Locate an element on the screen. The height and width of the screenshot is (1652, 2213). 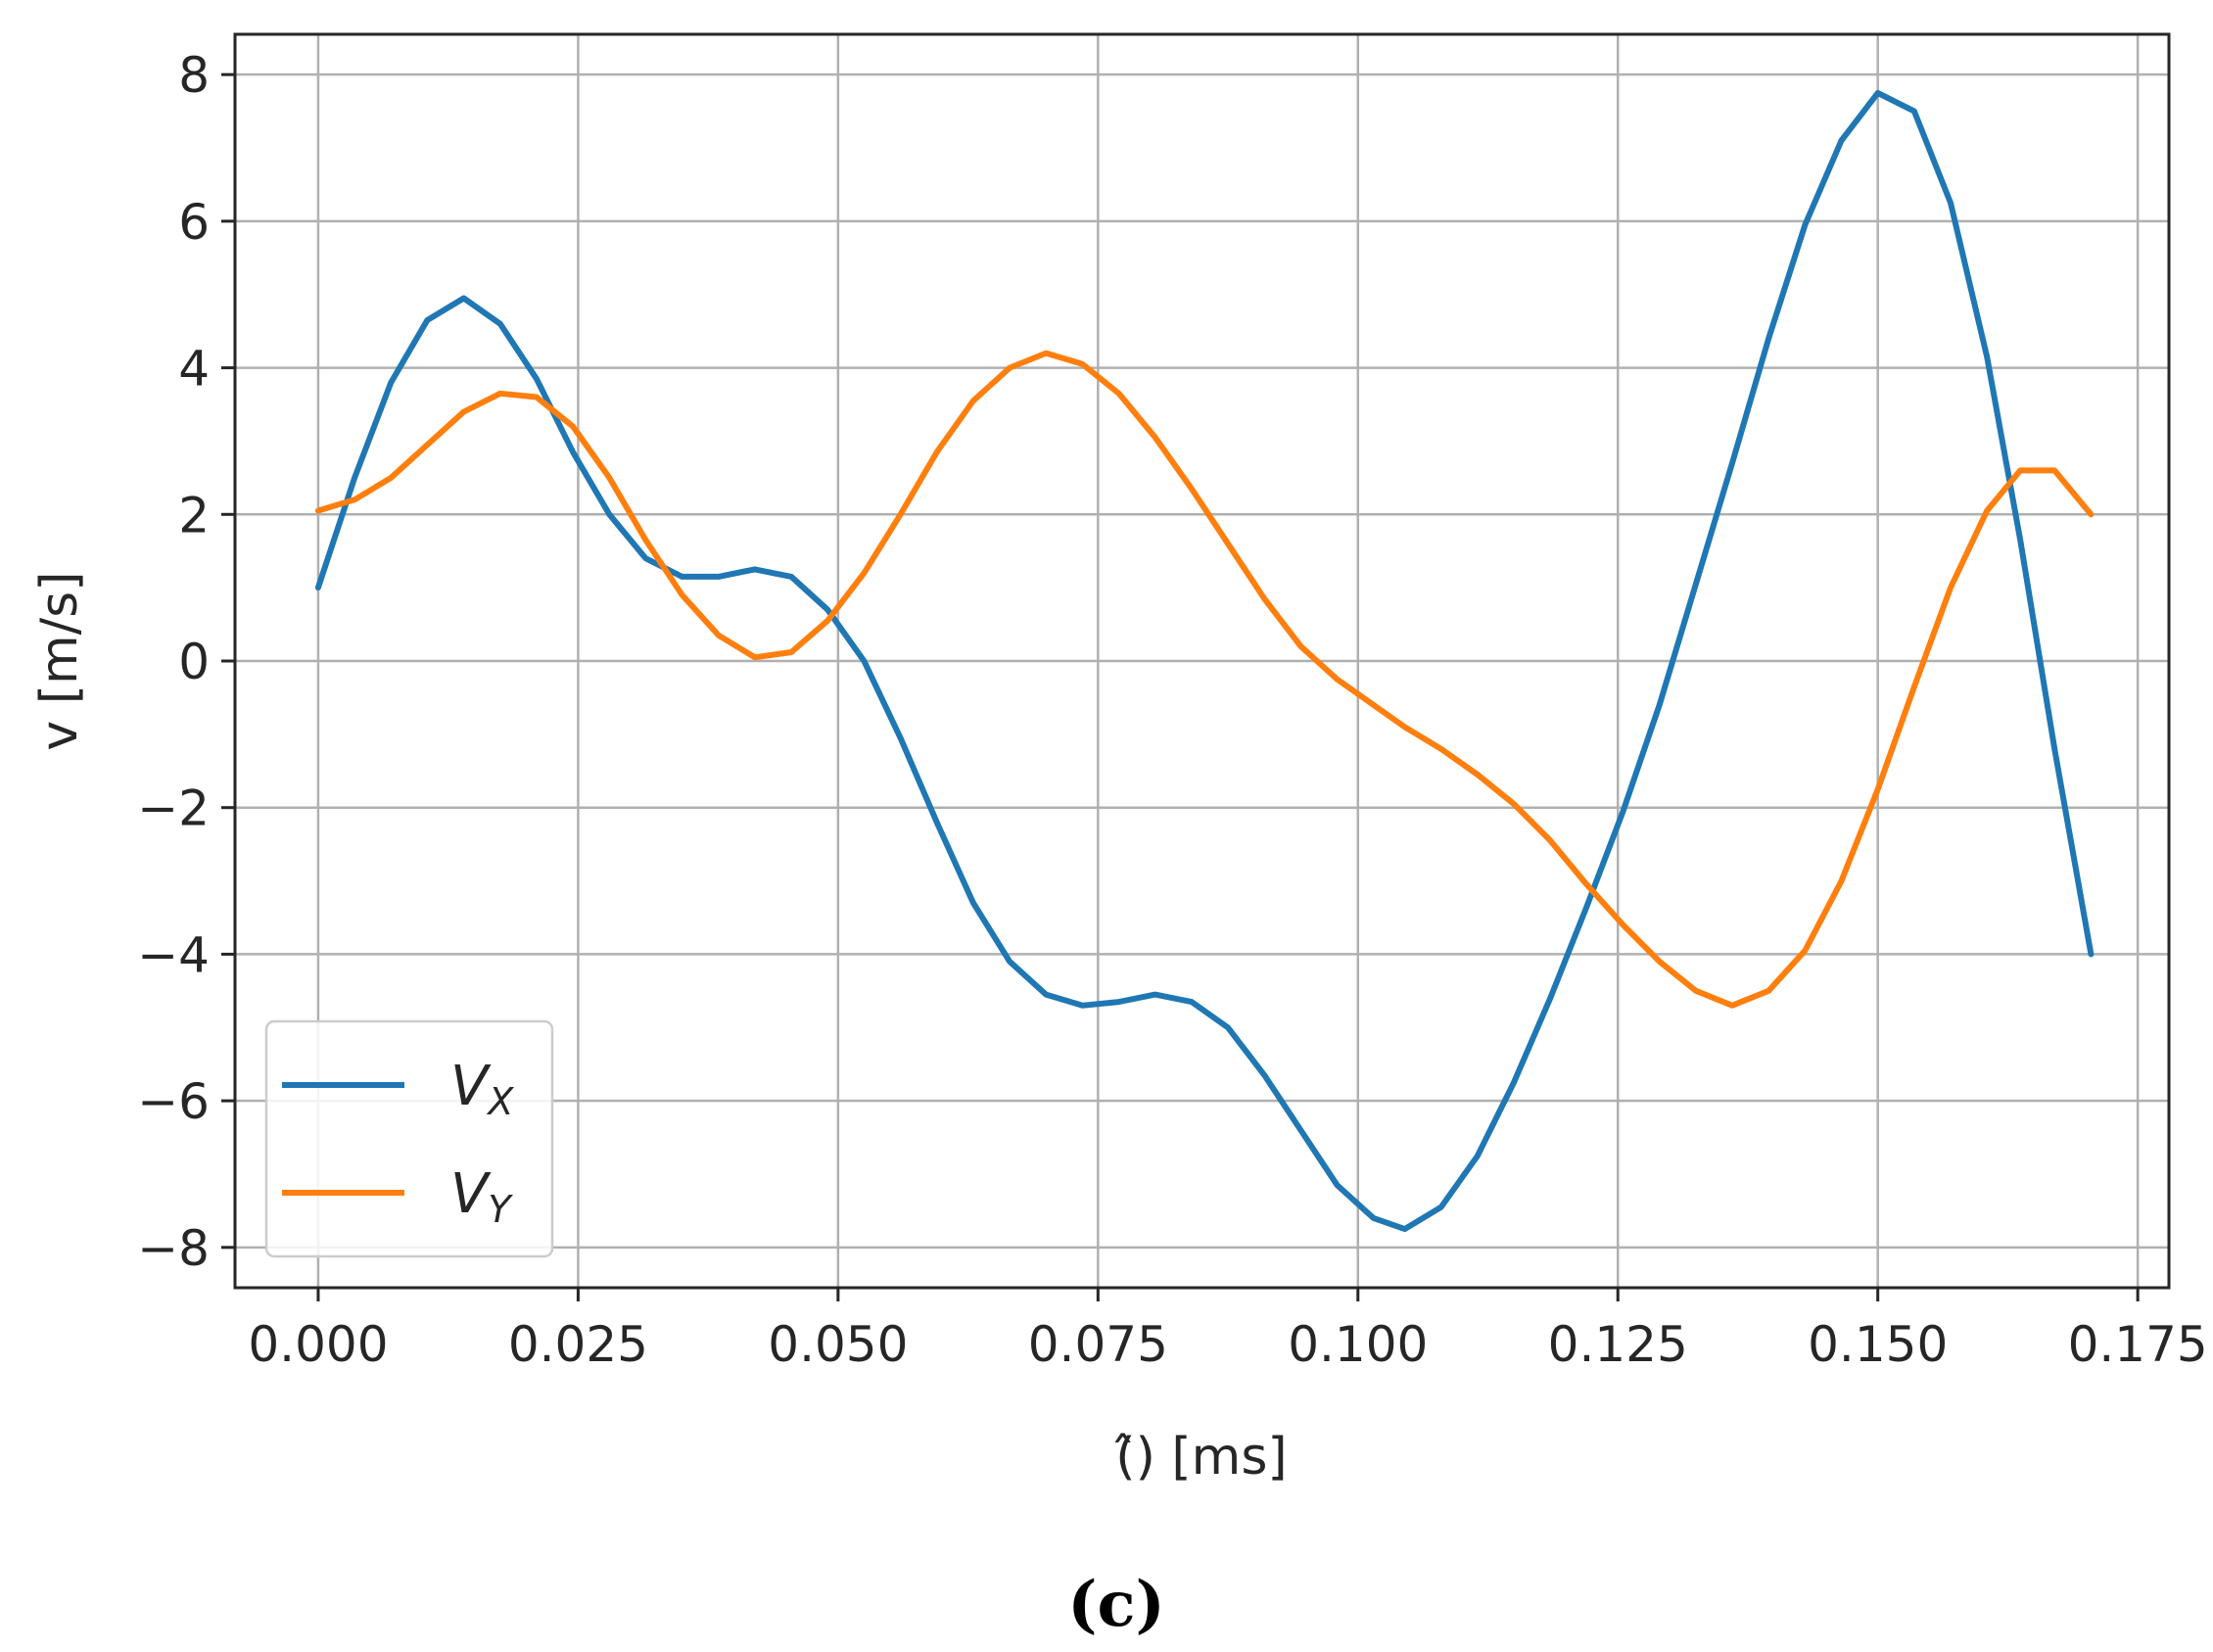
legend-label-vy: VY is located at coordinates (482, 1196).